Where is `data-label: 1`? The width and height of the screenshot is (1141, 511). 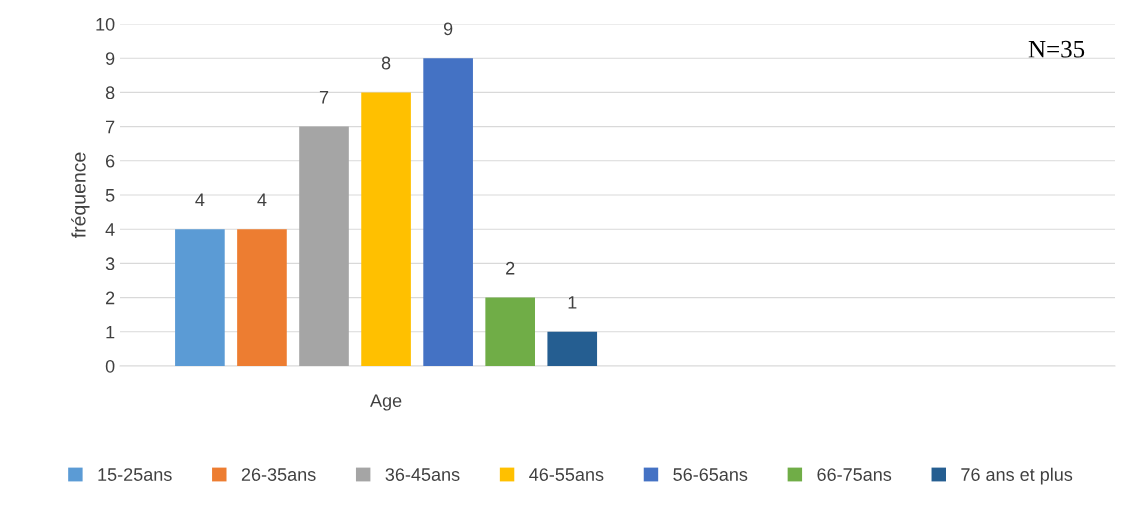 data-label: 1 is located at coordinates (572, 302).